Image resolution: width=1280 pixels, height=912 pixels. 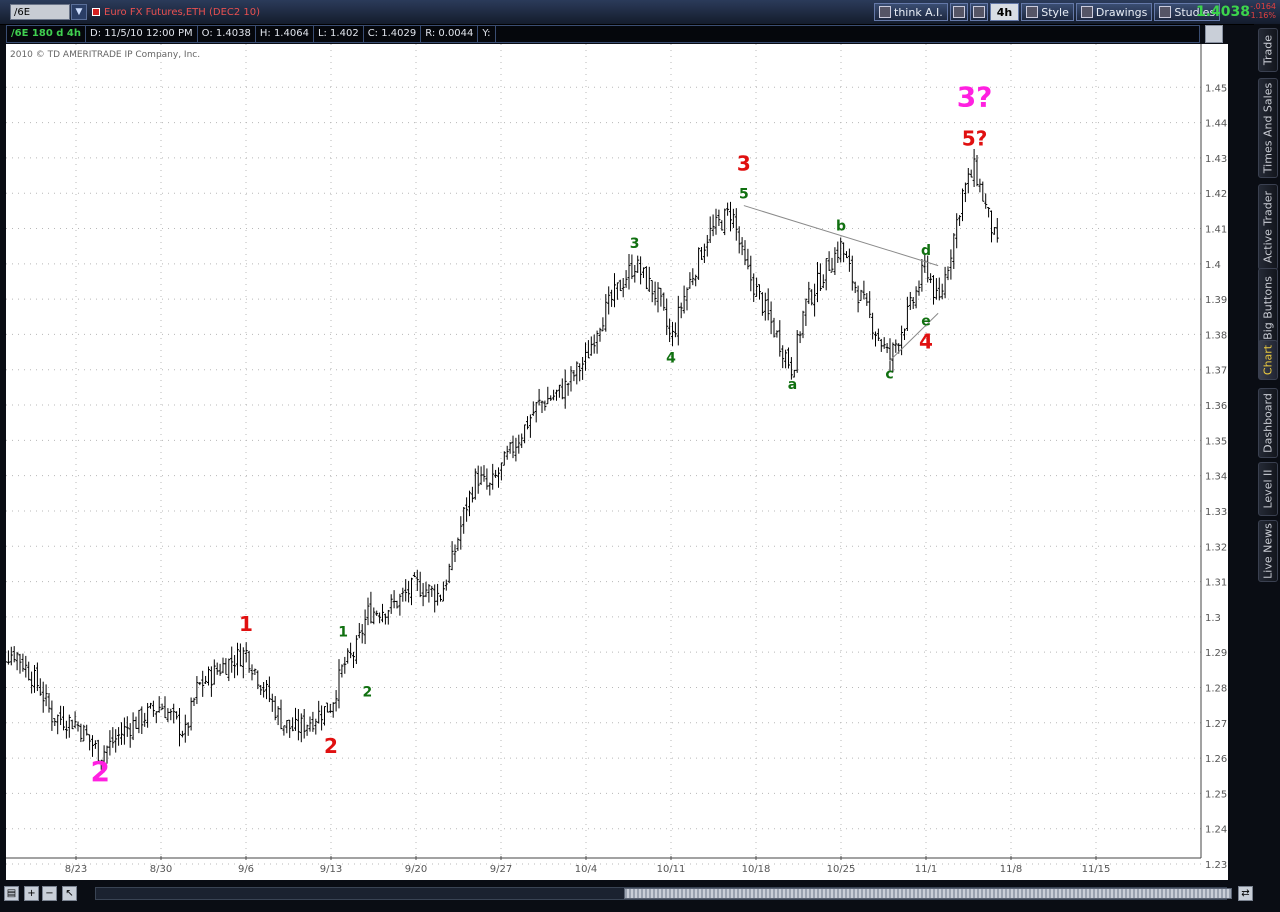 I want to click on y-tick-label: 1.4, so click(x=1213, y=265).